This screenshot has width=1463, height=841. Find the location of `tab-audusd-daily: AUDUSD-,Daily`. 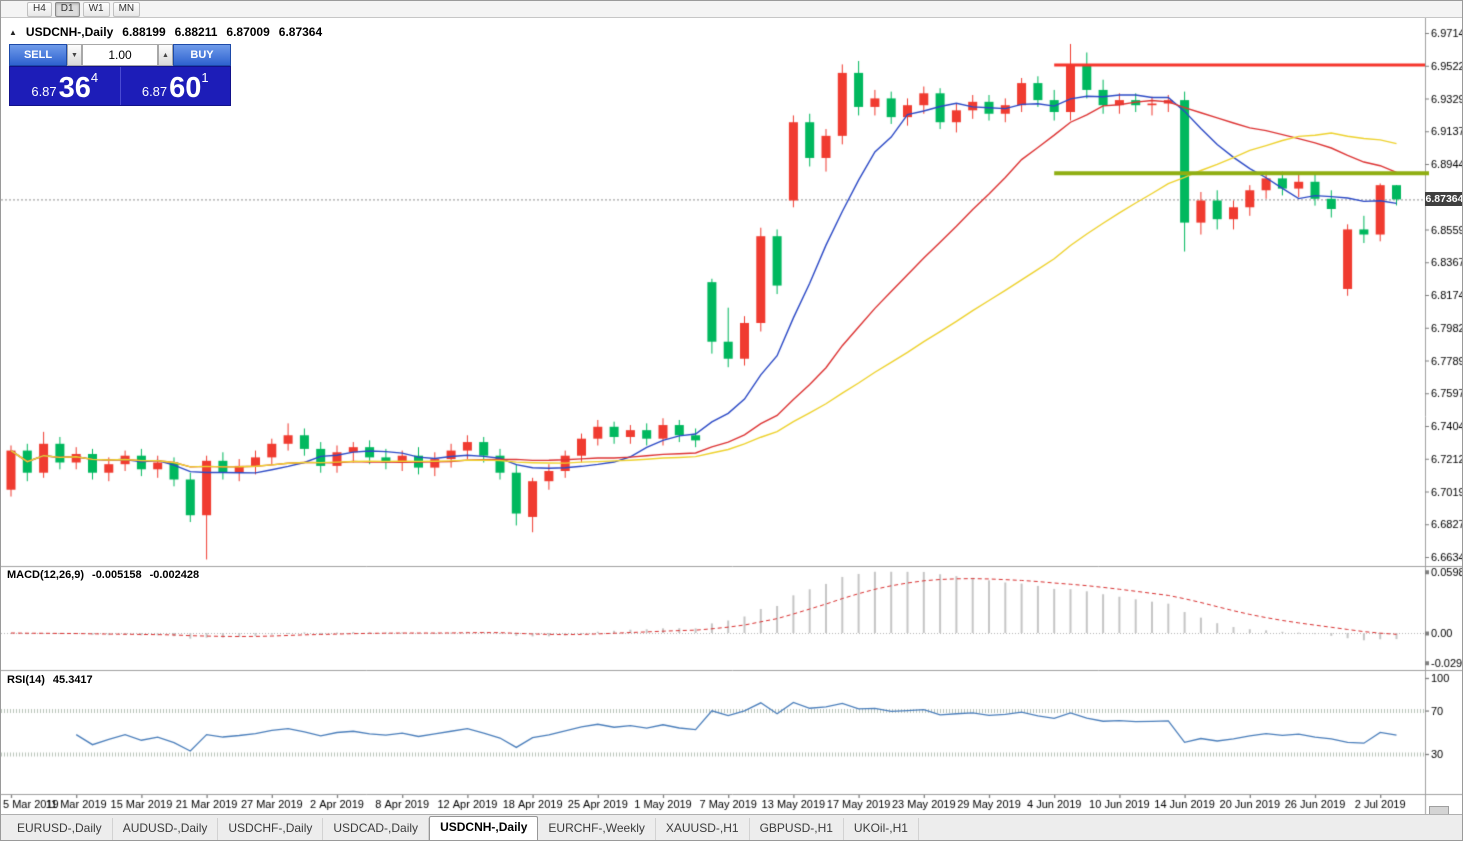

tab-audusd-daily: AUDUSD-,Daily is located at coordinates (166, 829).